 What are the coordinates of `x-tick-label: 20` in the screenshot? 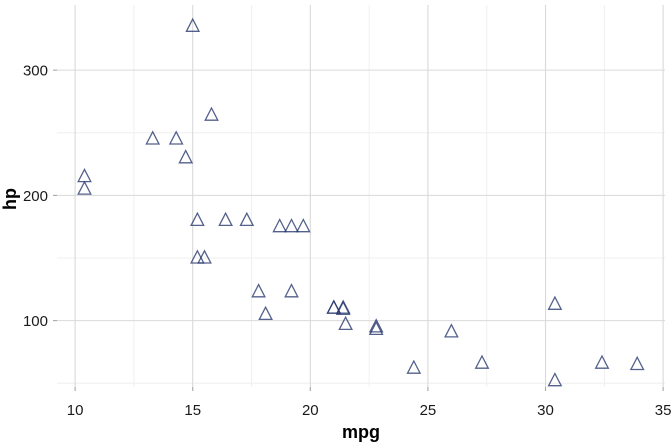 It's located at (310, 410).